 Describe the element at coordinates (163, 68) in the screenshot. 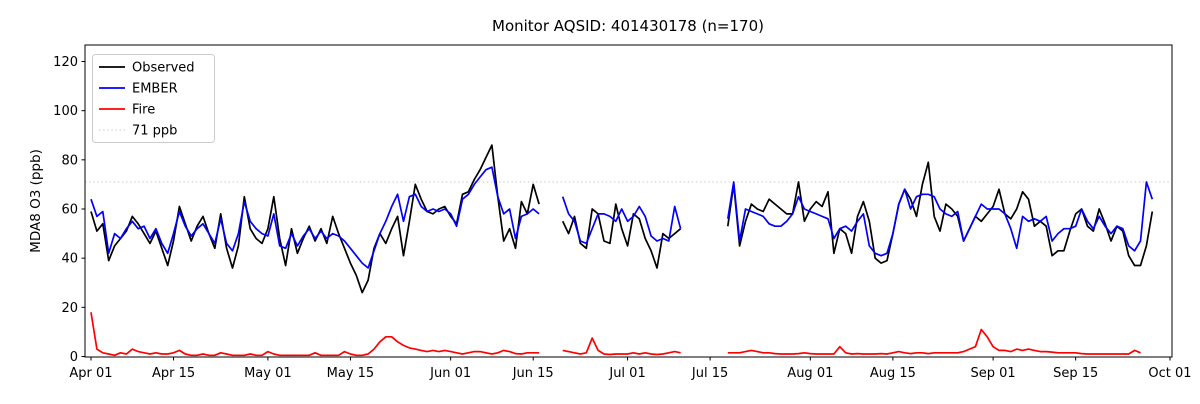

I see `legend-label-observed: Observed` at that location.